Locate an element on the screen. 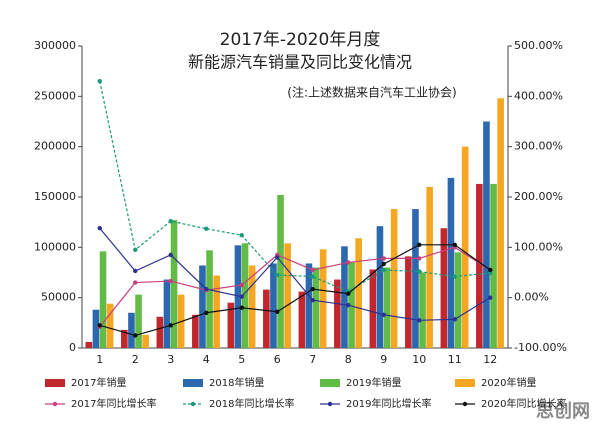 This screenshot has width=596, height=427. legend-label: 2020年销量 is located at coordinates (508, 382).